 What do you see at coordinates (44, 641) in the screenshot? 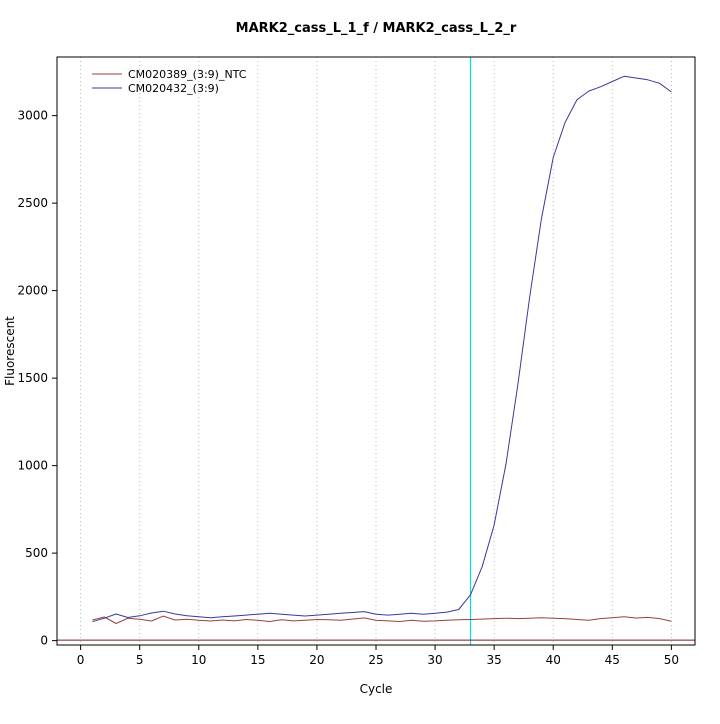
I see `y-tick-label: 0` at bounding box center [44, 641].